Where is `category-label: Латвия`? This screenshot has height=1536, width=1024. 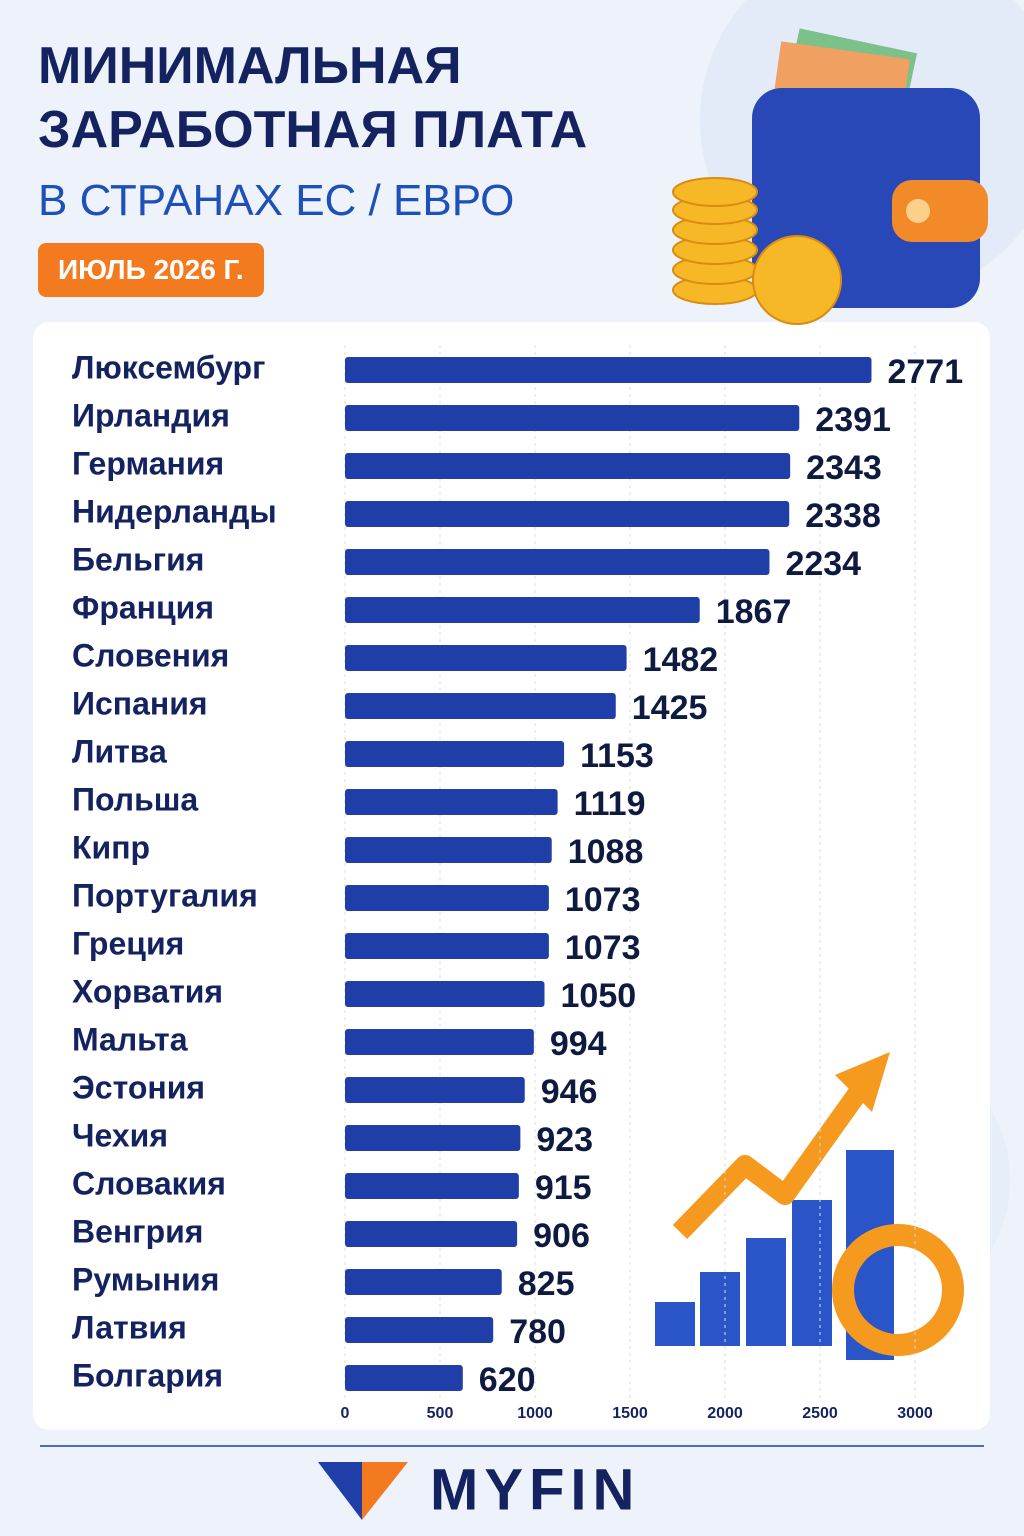
category-label: Латвия is located at coordinates (129, 1327).